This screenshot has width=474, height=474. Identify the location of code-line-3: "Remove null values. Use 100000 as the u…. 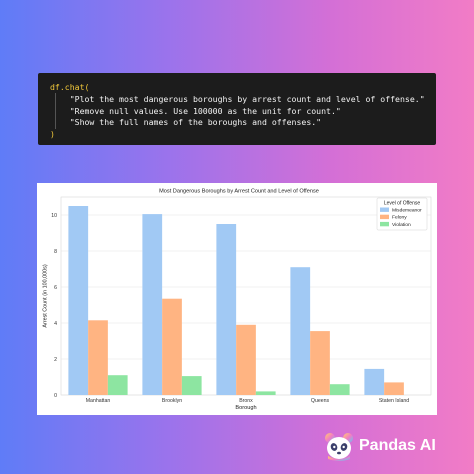
(205, 110).